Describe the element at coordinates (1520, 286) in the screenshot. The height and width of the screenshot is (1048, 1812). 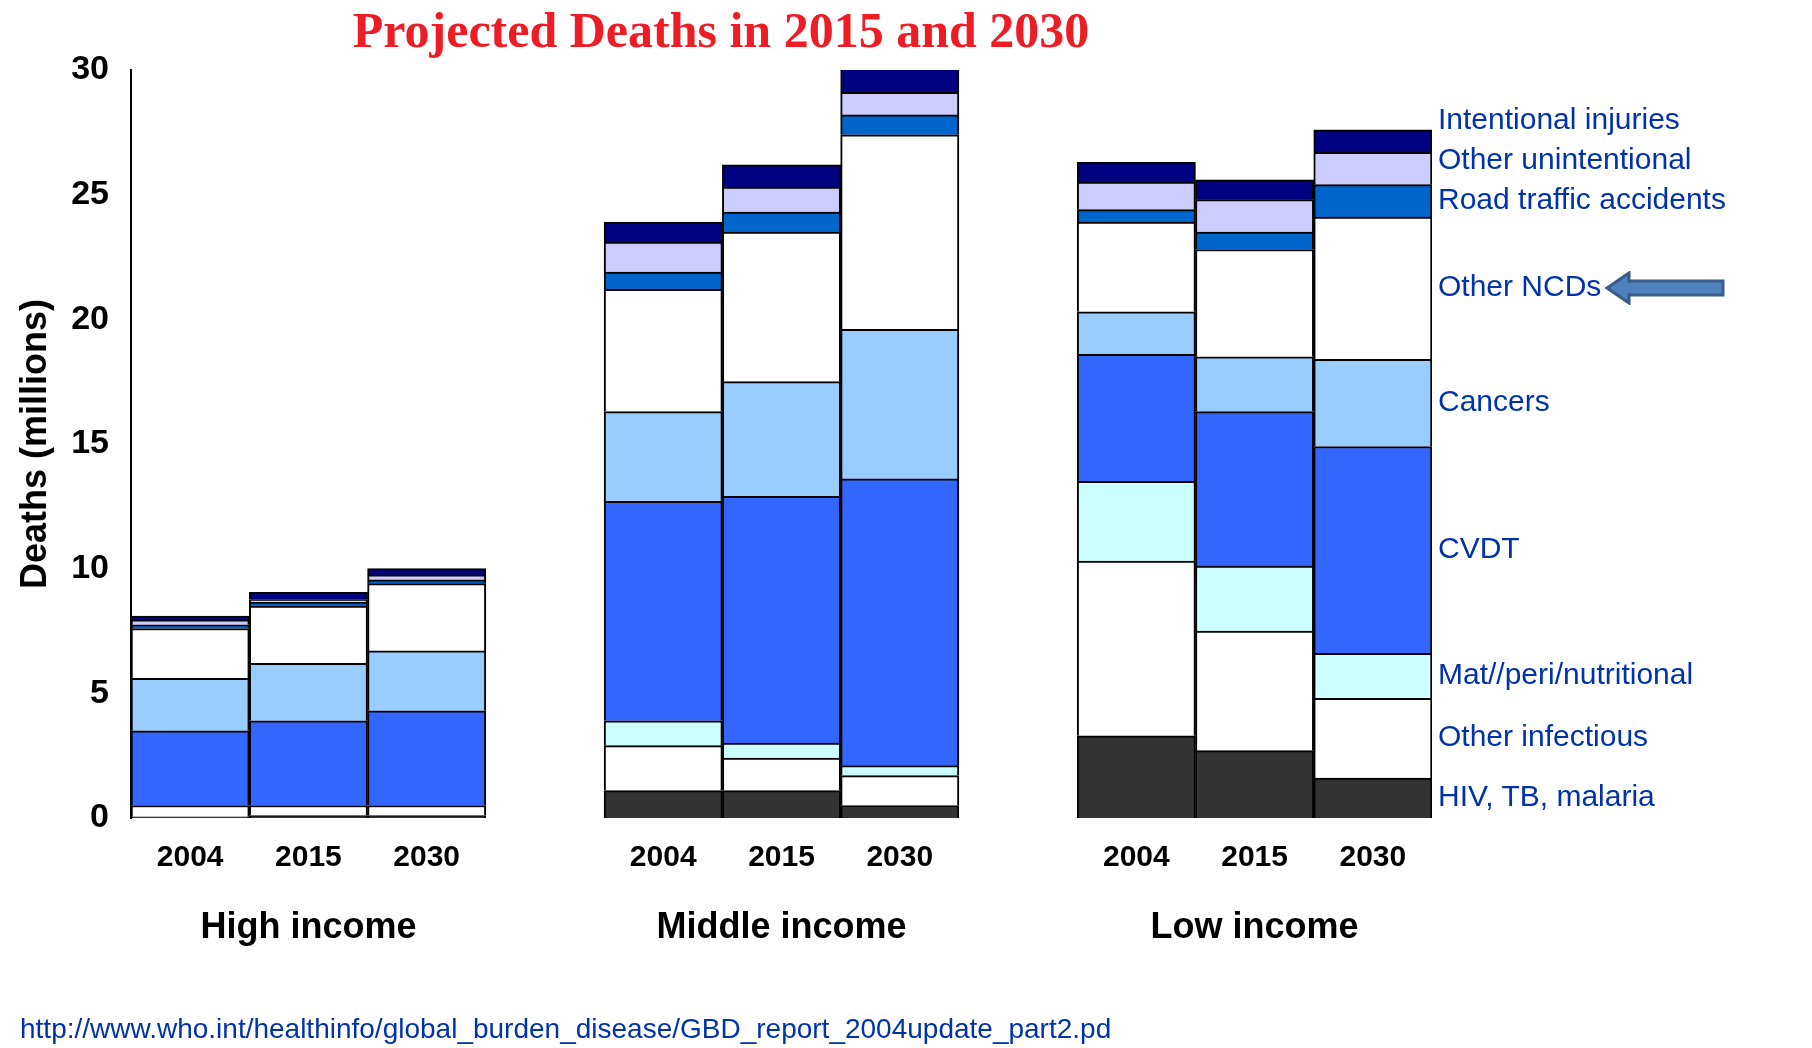
I see `series-label: Other NCDs` at that location.